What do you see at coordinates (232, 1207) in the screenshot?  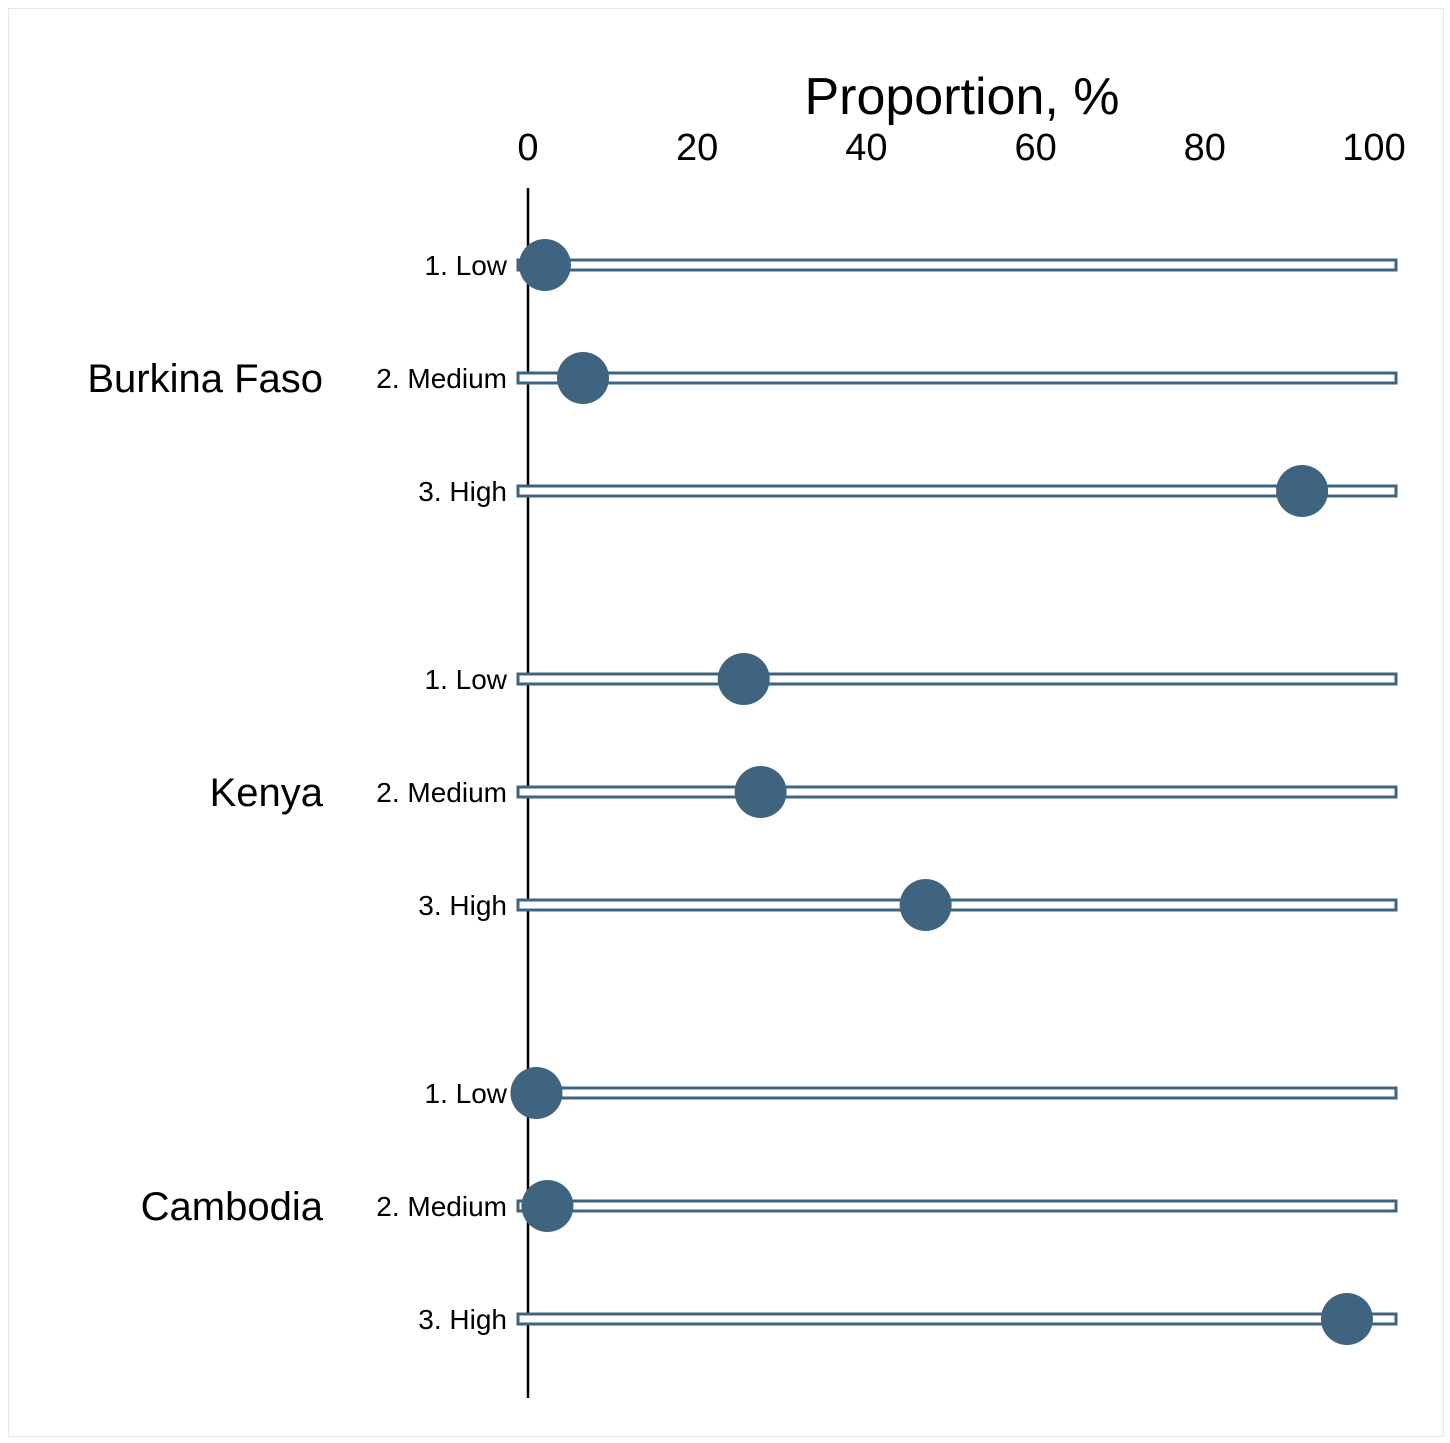 I see `group-label: Cambodia` at bounding box center [232, 1207].